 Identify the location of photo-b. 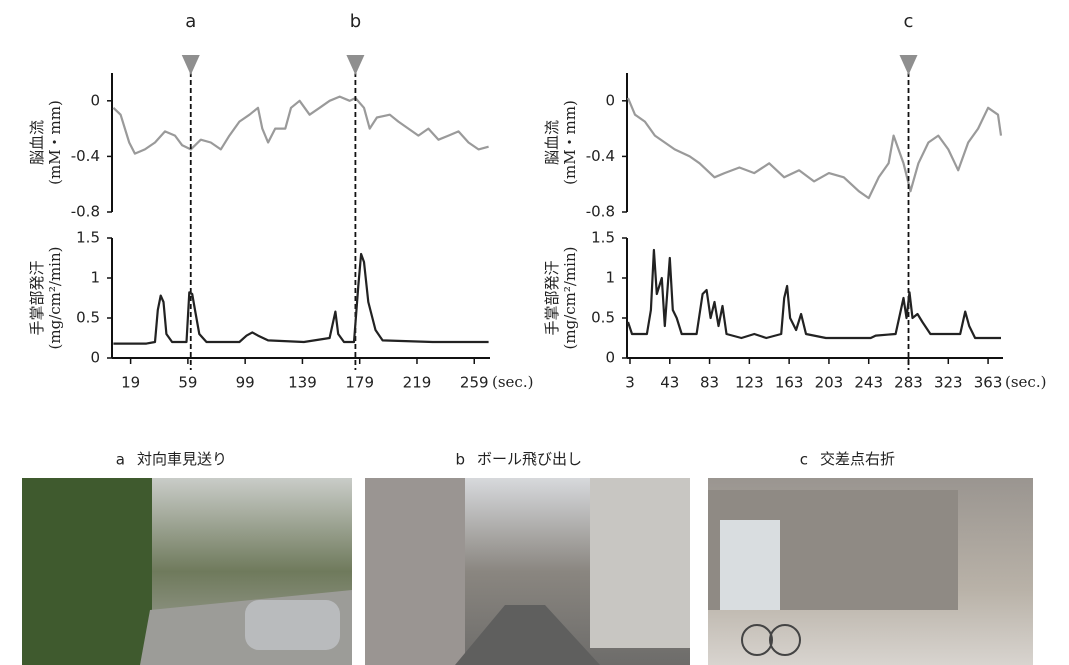
(527, 571).